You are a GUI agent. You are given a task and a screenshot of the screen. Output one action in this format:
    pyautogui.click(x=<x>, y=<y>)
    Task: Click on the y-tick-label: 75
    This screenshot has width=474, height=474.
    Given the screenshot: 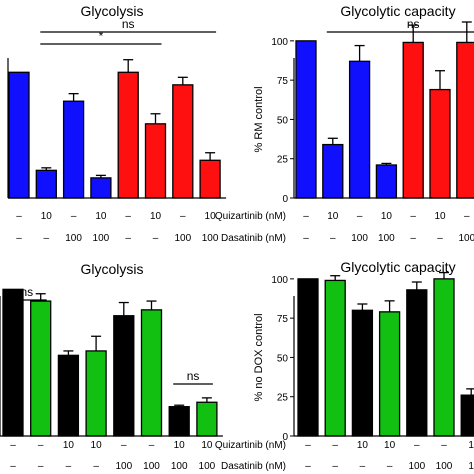 What is the action you would take?
    pyautogui.click(x=283, y=81)
    